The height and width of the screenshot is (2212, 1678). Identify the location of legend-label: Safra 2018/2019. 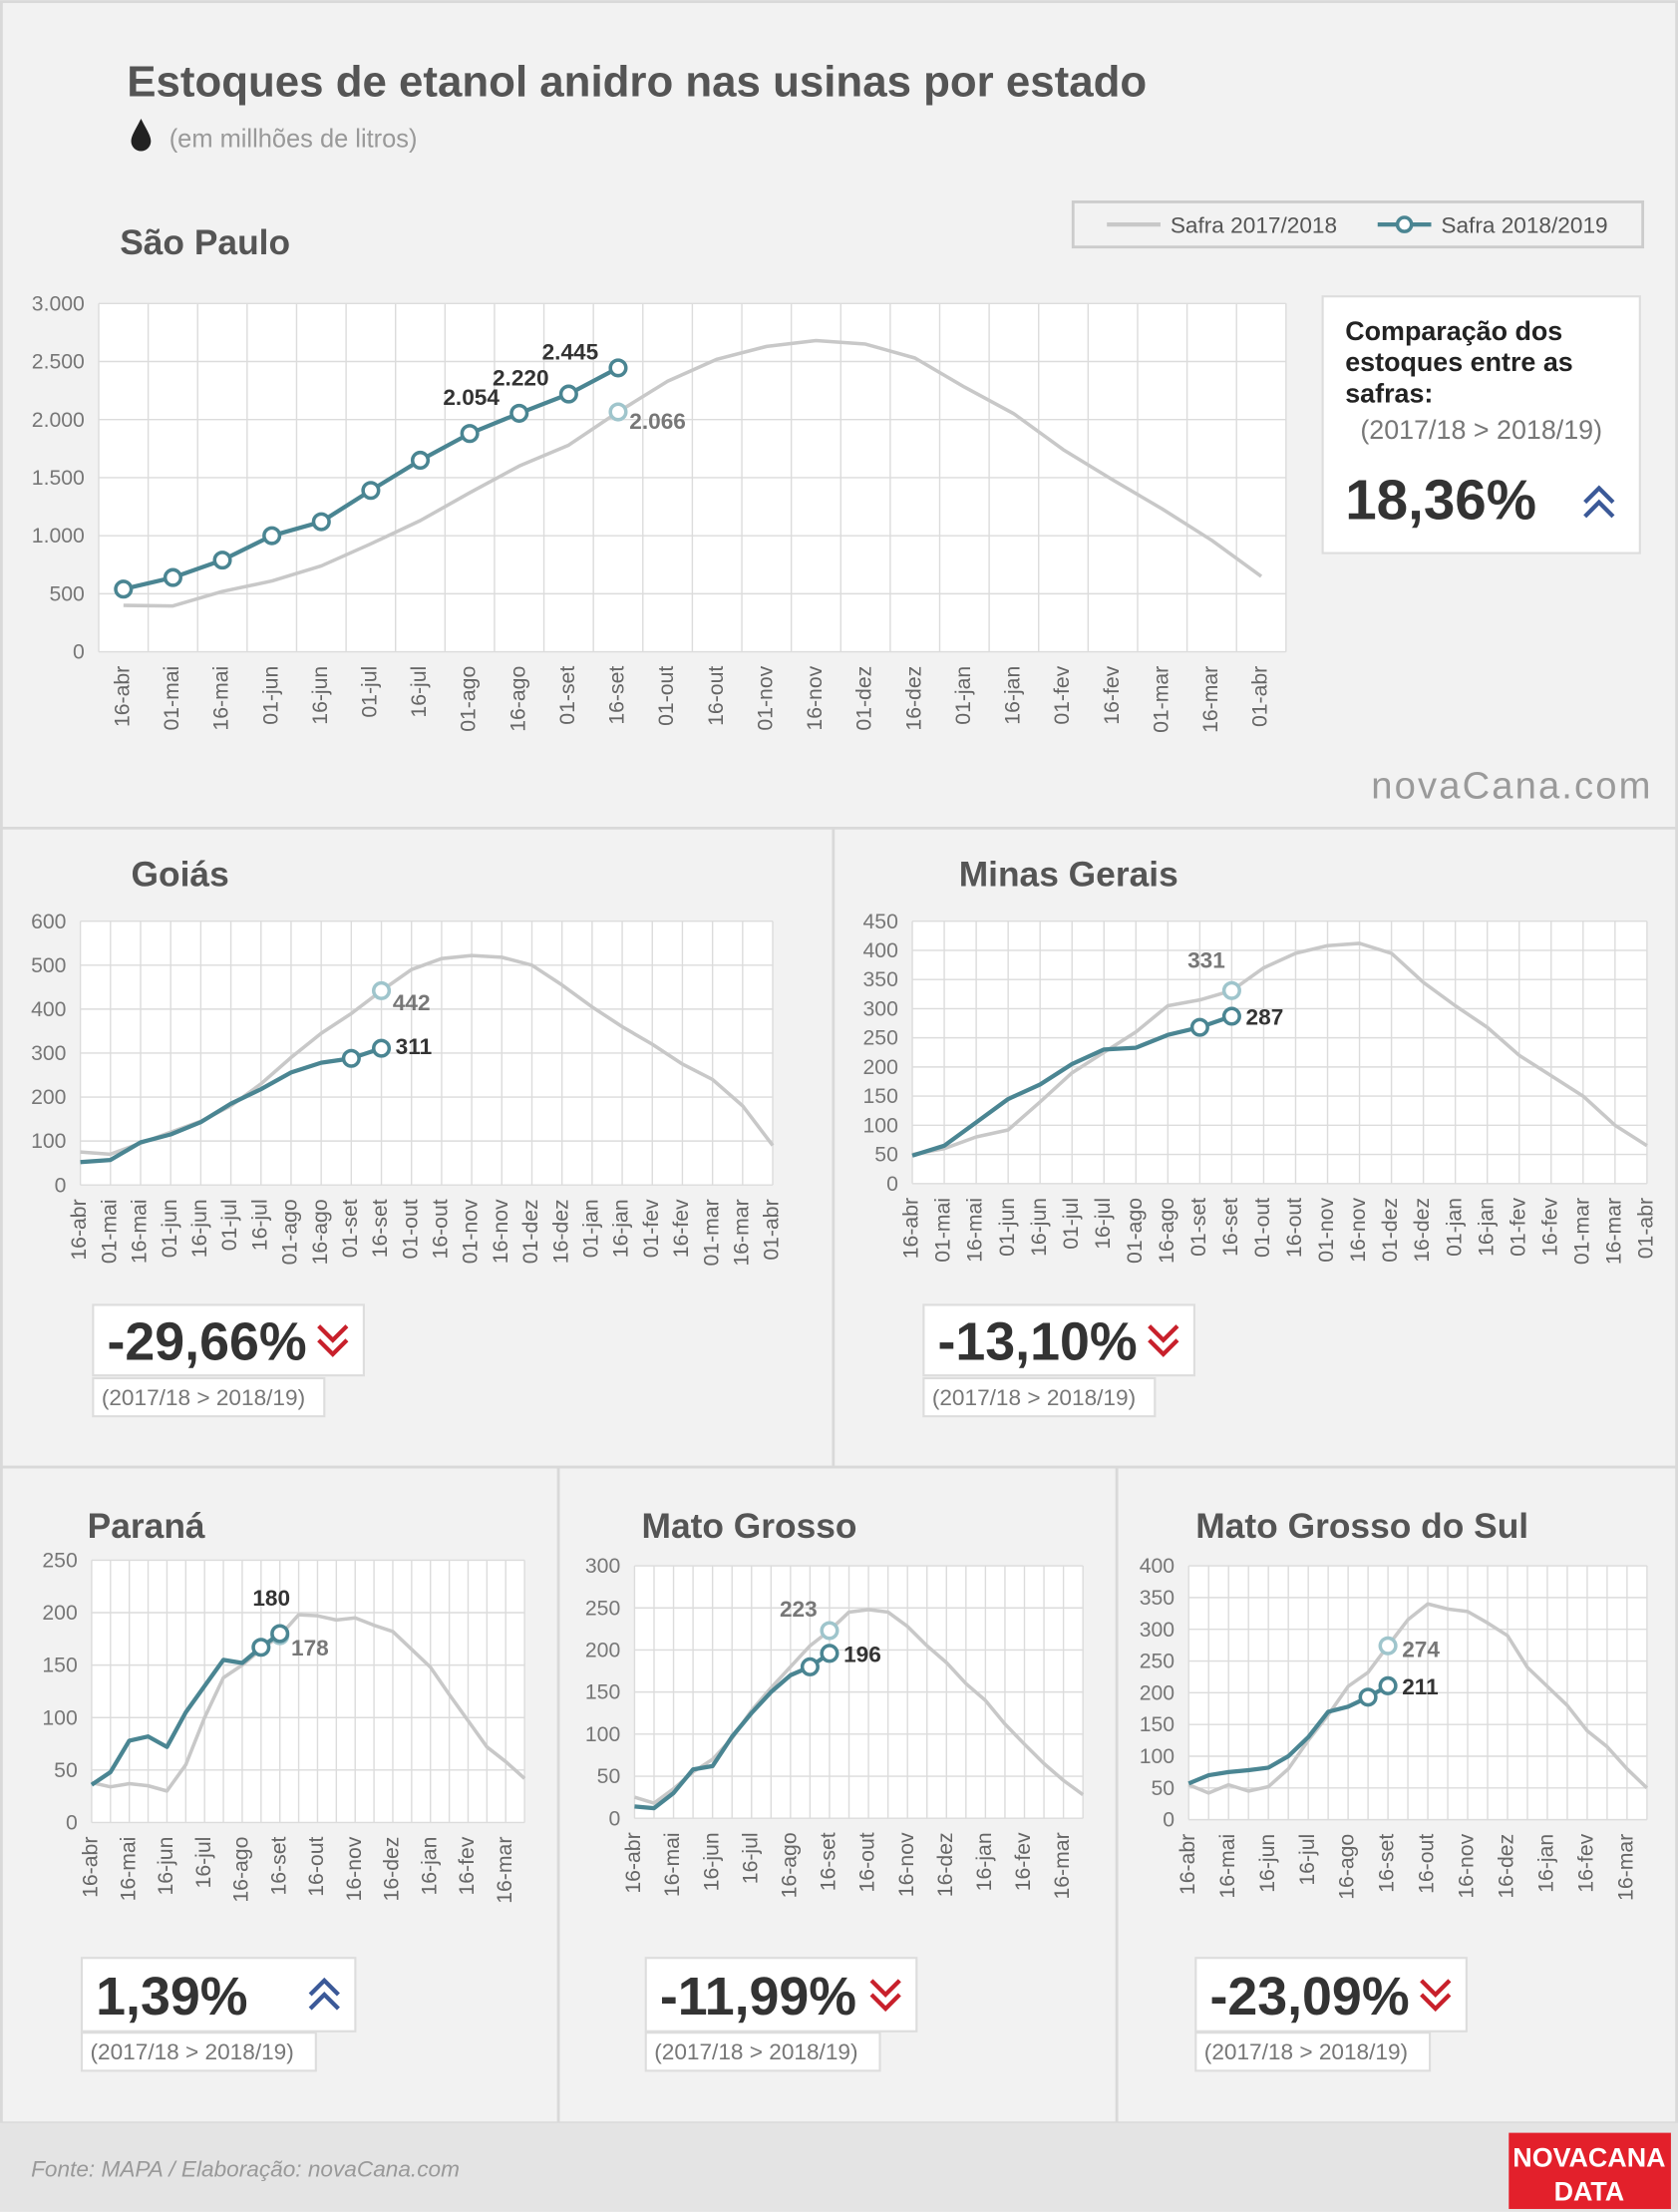
(1524, 225).